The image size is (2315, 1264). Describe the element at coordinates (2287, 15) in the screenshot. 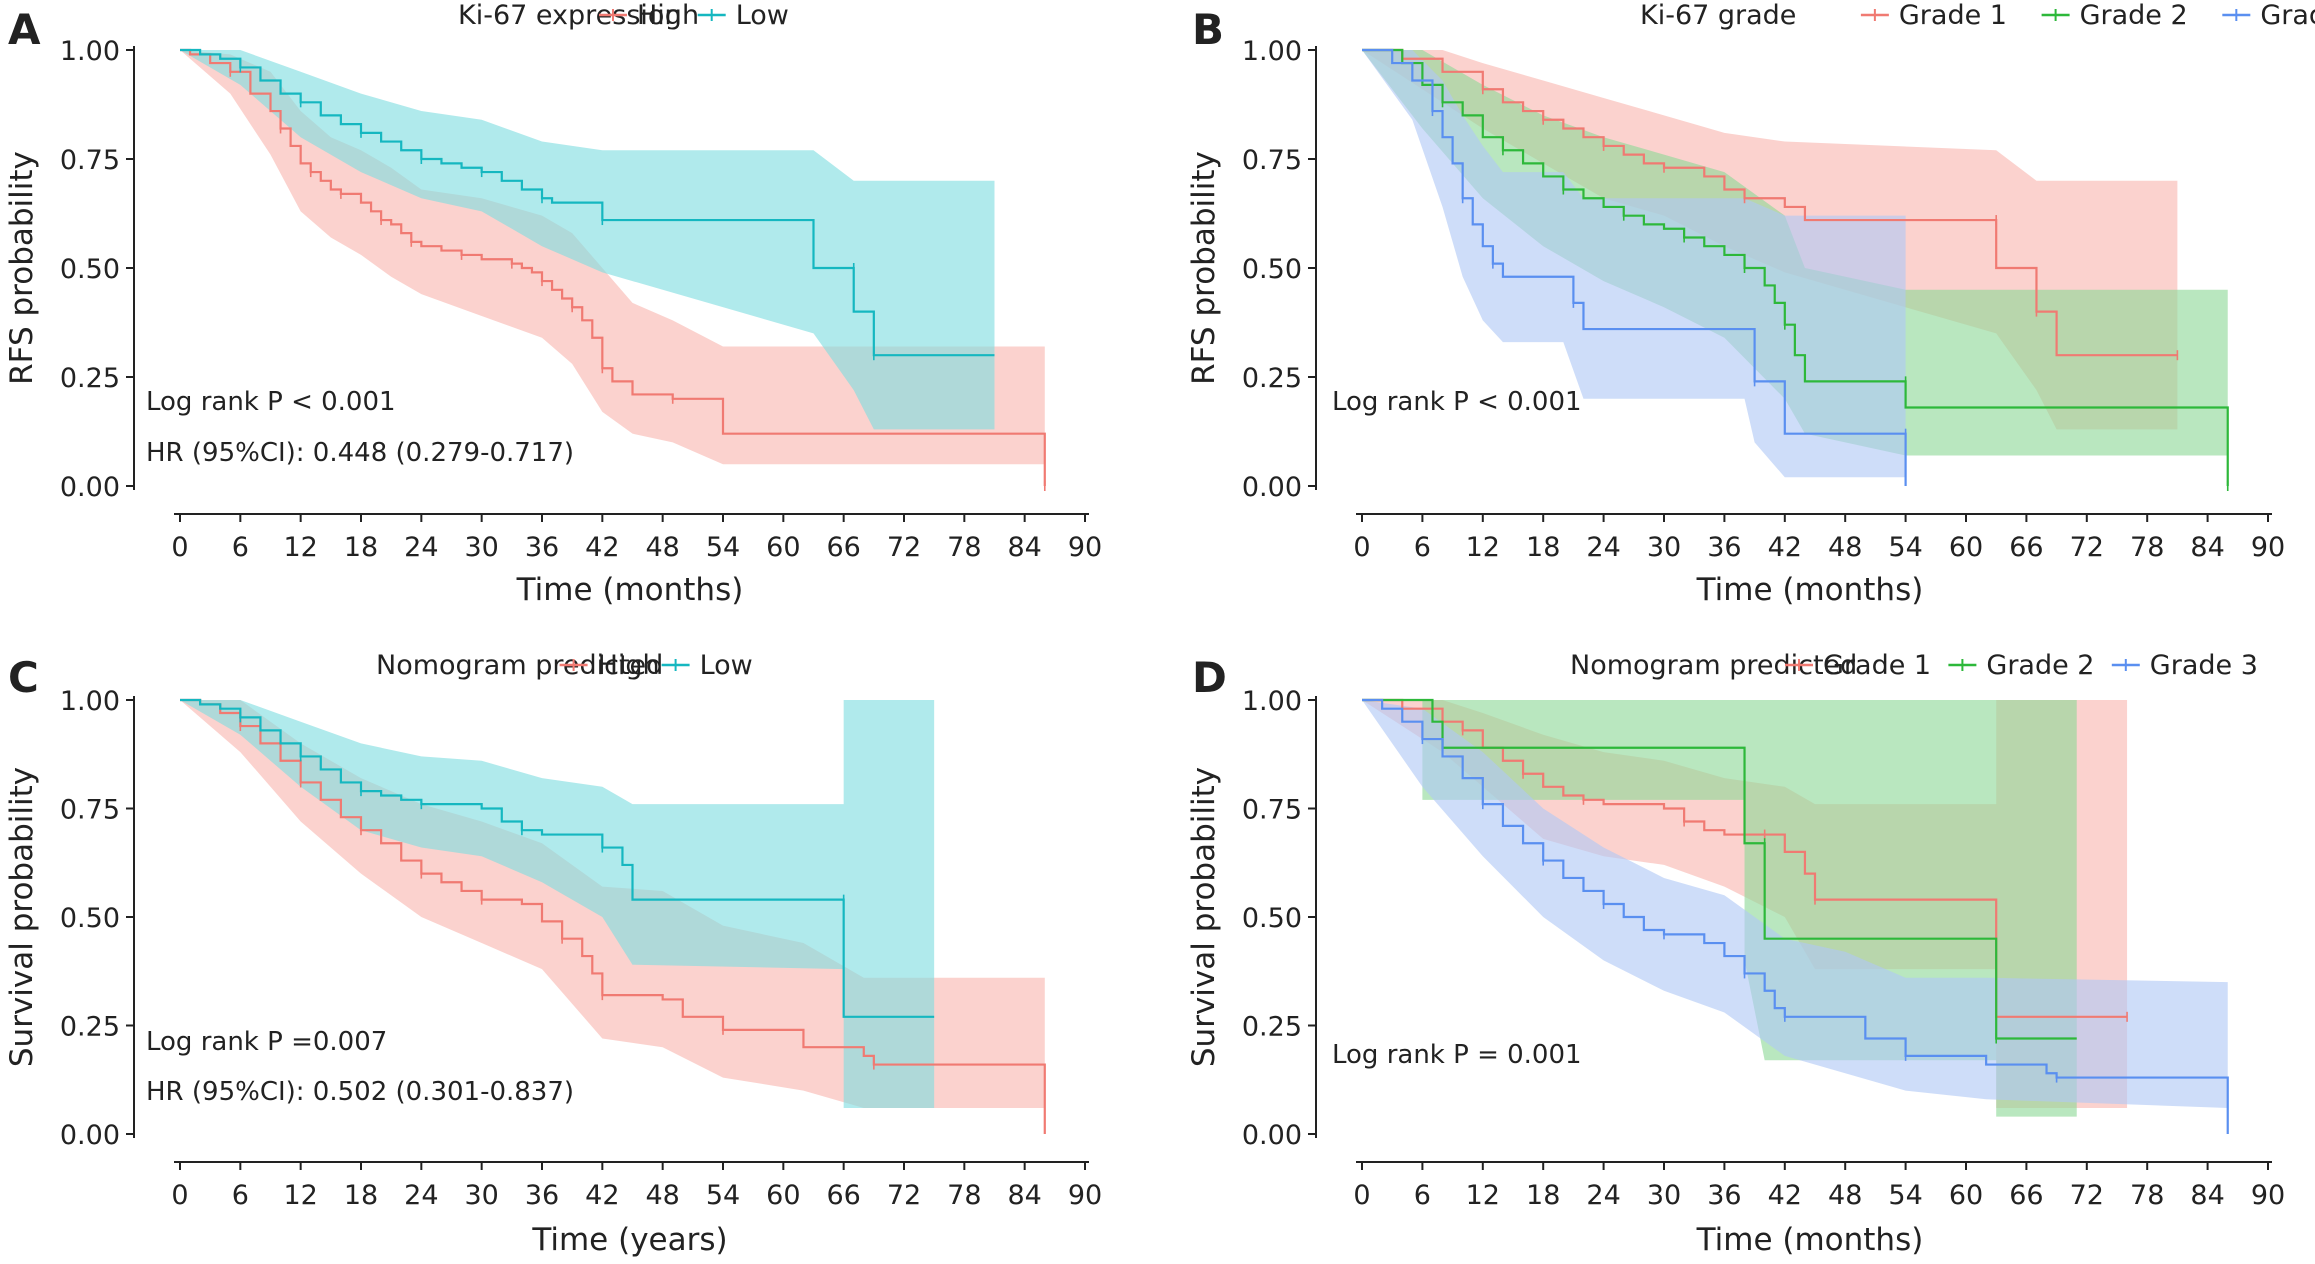

I see `legend-entry: Grade 3` at that location.